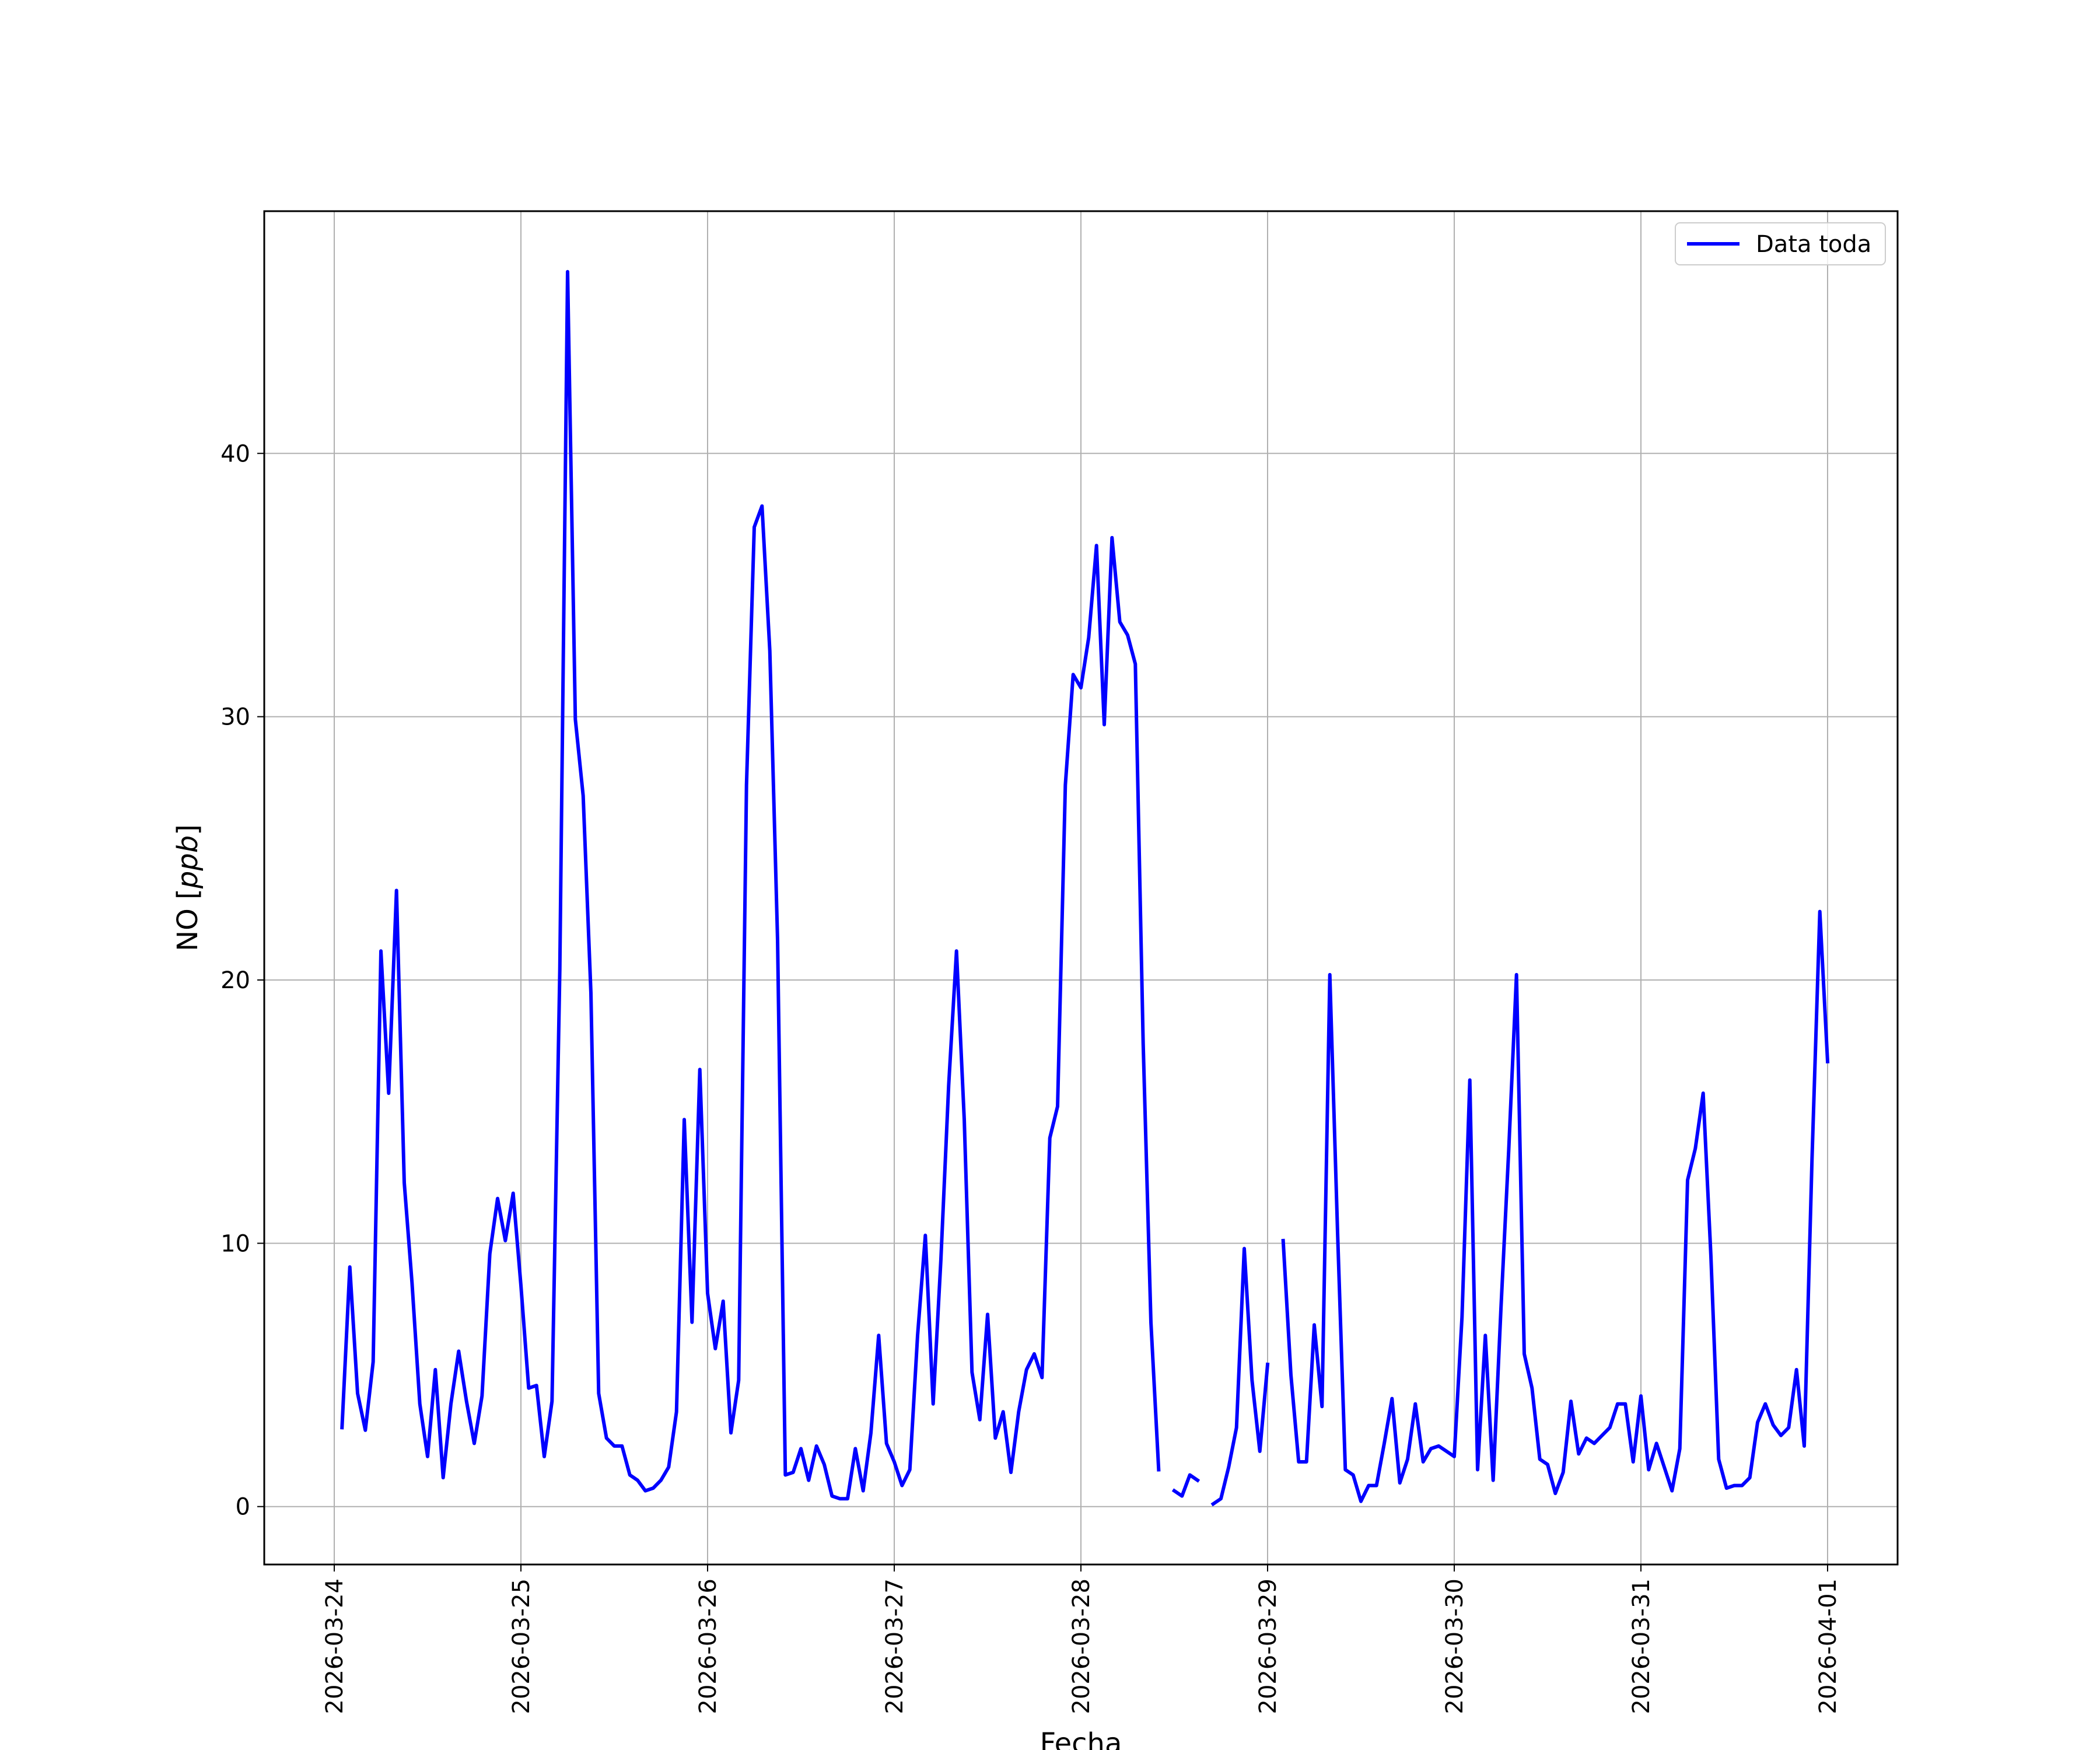 This screenshot has height=1750, width=2100. I want to click on x-tick-label: 2026-03-30, so click(1454, 1646).